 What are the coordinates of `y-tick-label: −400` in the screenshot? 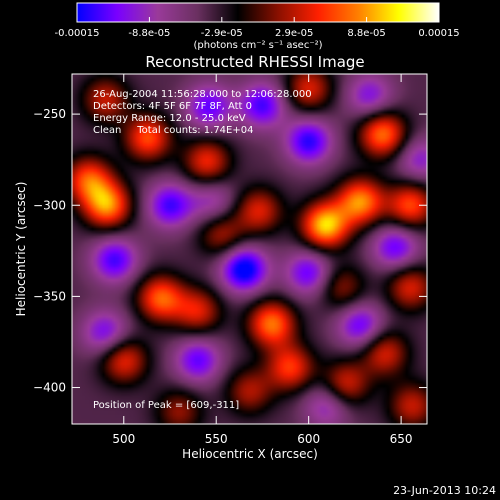 It's located at (49, 388).